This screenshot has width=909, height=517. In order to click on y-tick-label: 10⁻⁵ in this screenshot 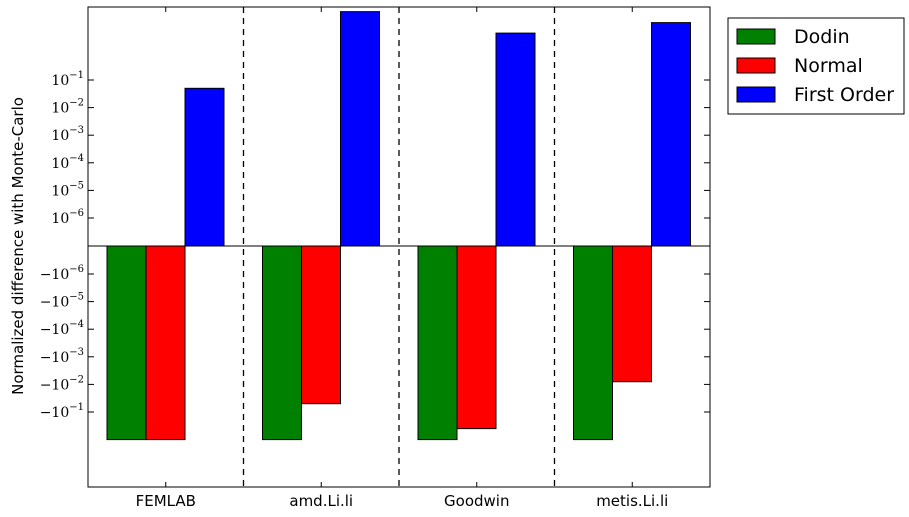, I will do `click(67, 189)`.